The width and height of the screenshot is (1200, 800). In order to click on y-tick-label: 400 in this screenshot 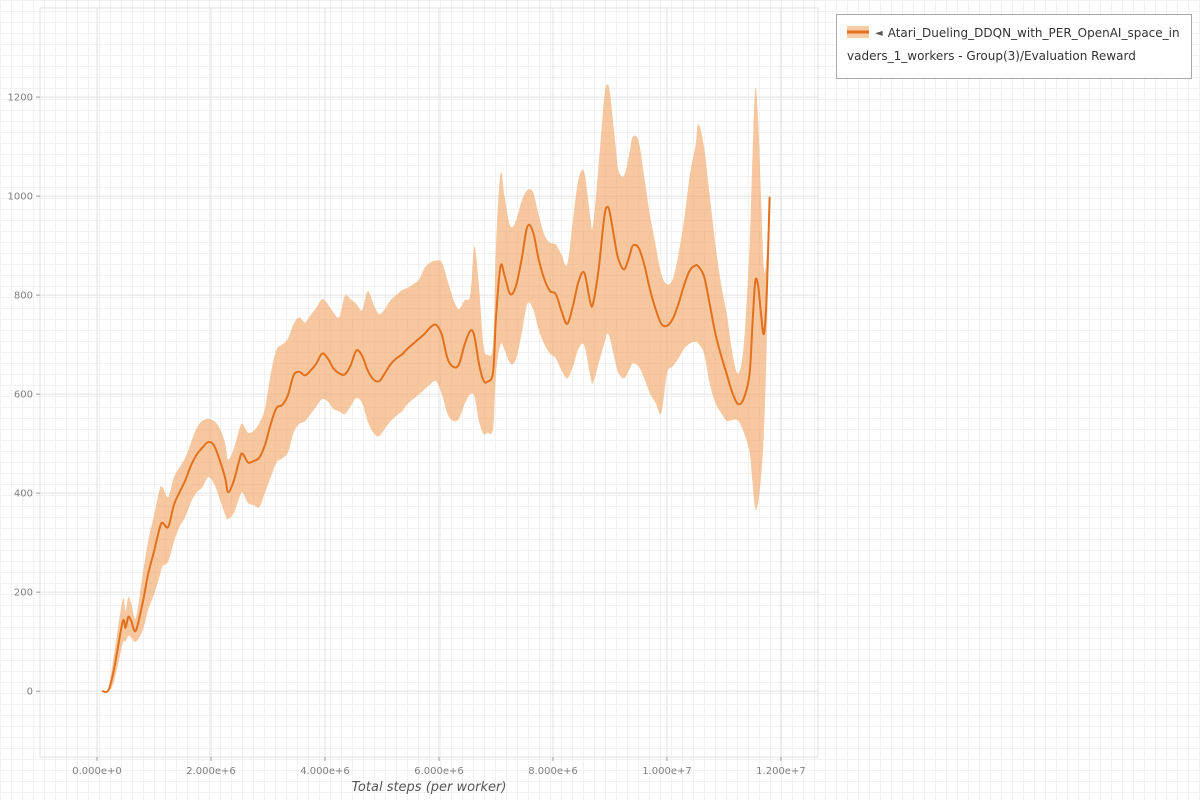, I will do `click(23, 494)`.